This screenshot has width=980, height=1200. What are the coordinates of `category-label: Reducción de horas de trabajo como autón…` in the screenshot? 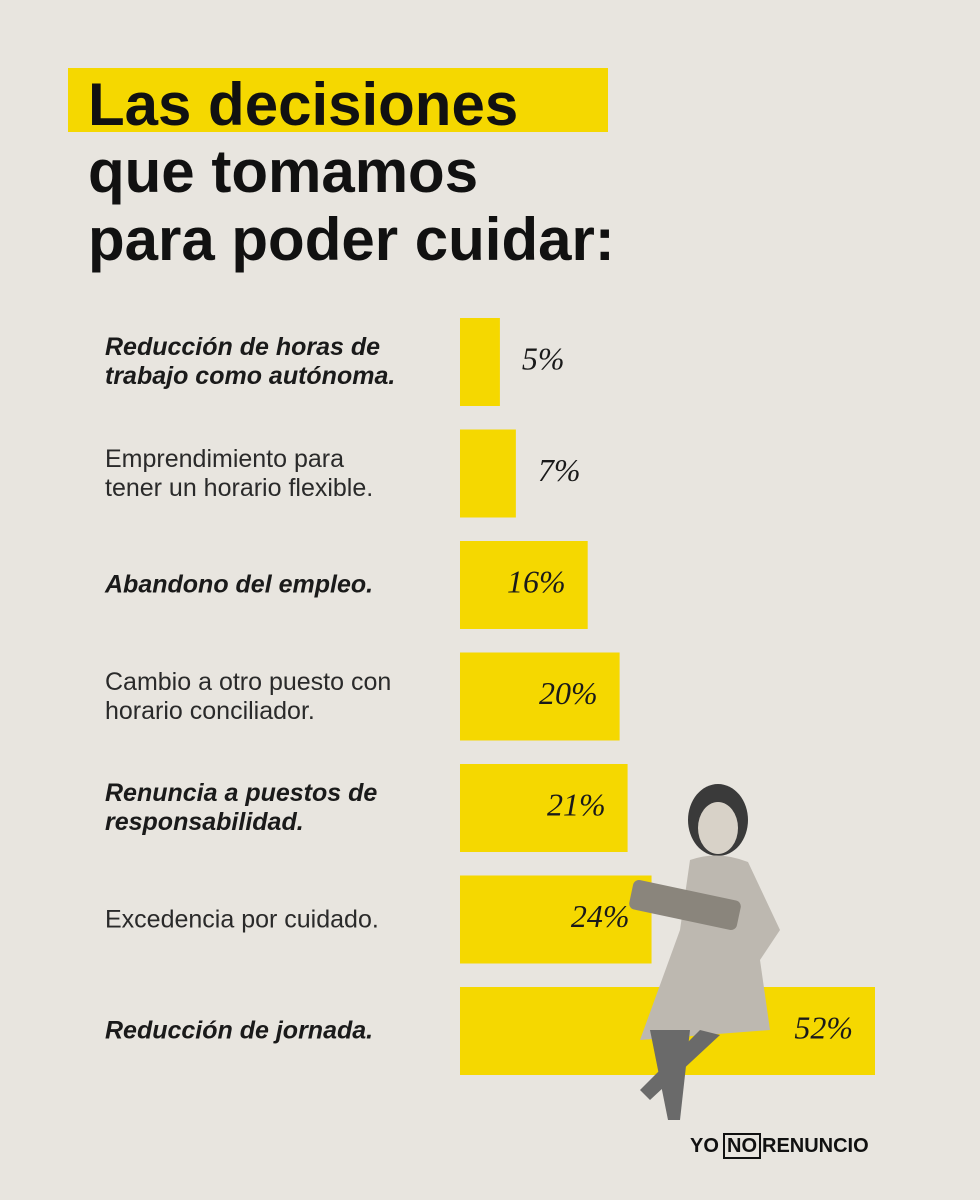 It's located at (250, 361).